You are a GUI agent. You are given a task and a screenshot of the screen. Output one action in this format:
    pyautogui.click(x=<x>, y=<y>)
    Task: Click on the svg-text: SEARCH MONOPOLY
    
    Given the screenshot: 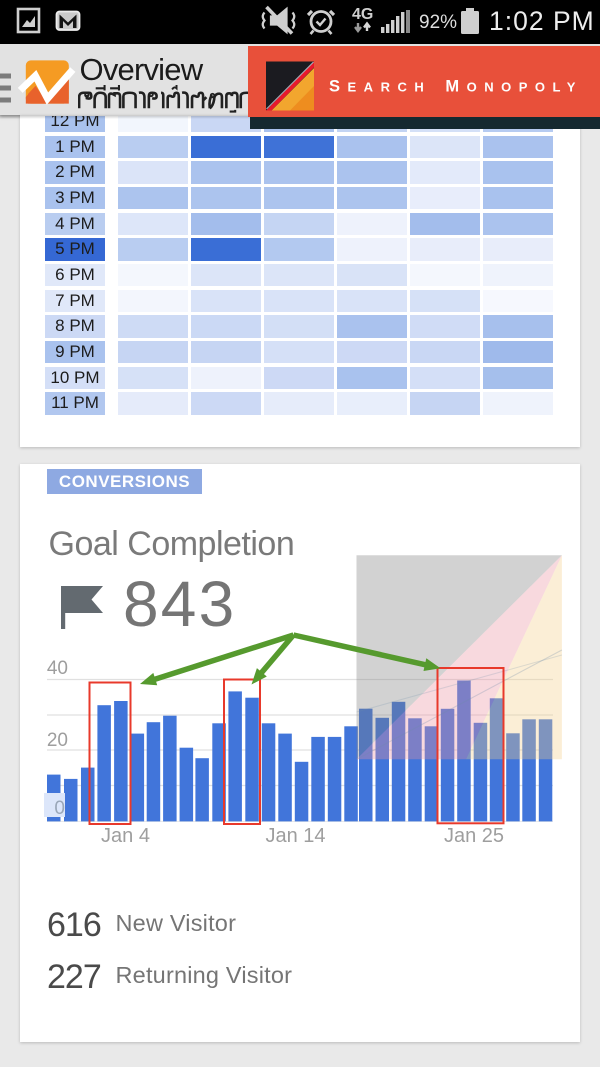 What is the action you would take?
    pyautogui.click(x=456, y=87)
    